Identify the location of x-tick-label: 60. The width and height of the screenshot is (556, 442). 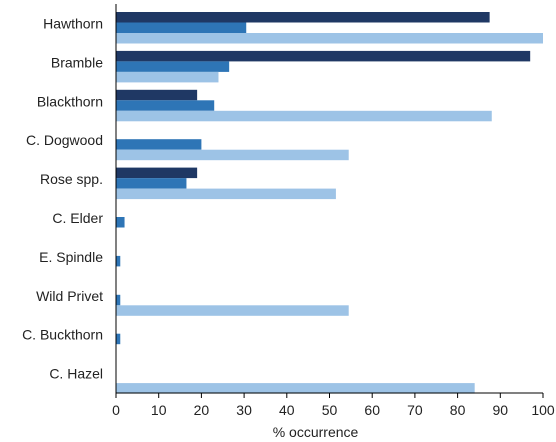
(372, 410).